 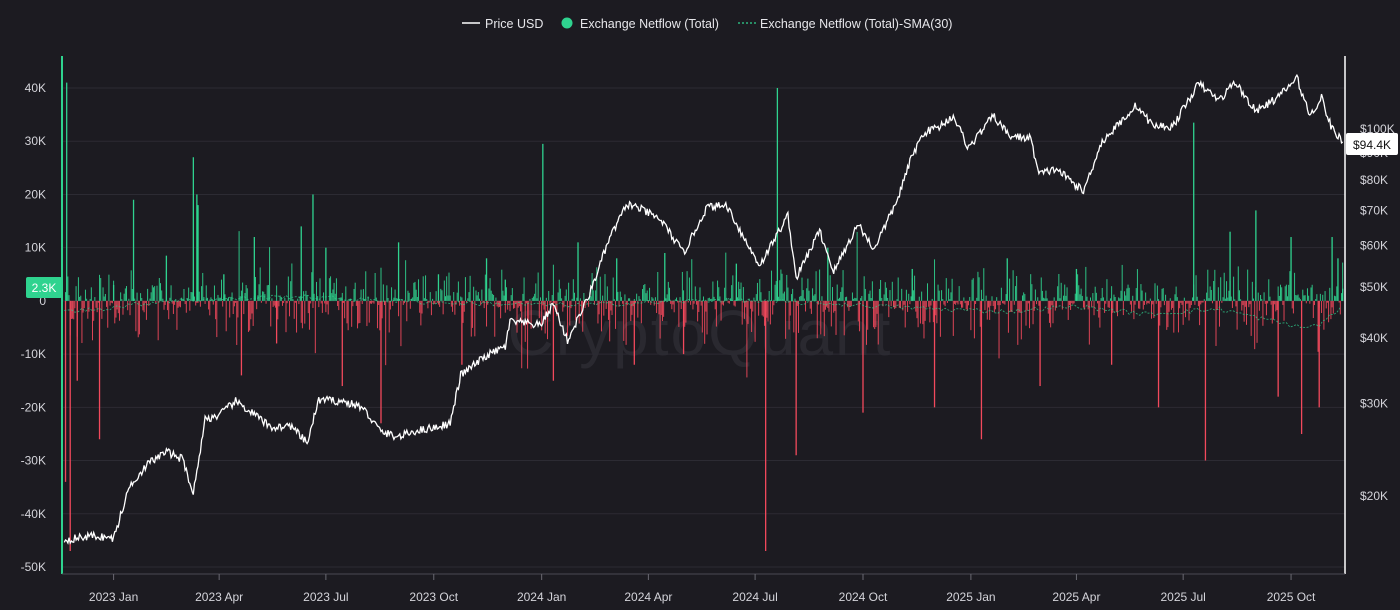 I want to click on left-tick-label: -30K, so click(x=33, y=461).